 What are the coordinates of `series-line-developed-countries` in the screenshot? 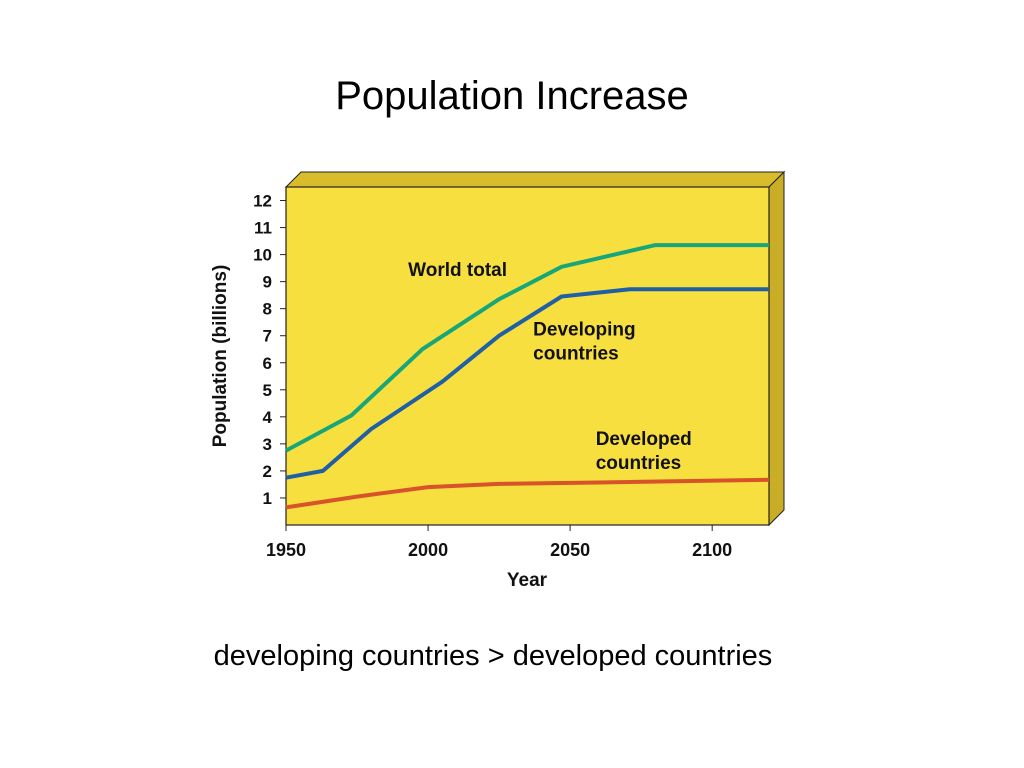 It's located at (527, 493).